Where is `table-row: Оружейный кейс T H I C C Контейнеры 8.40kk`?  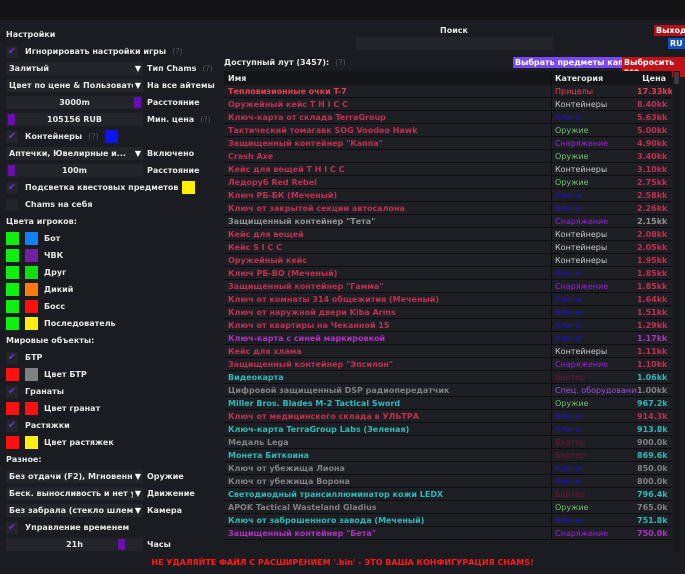 table-row: Оружейный кейс T H I C C Контейнеры 8.40kk is located at coordinates (448, 104).